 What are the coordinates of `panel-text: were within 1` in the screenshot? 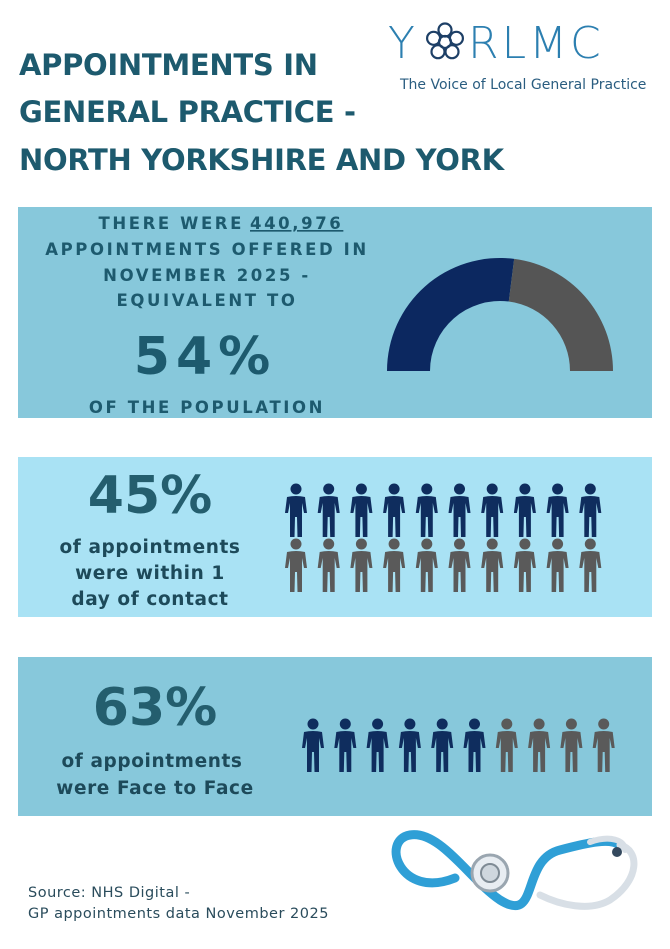 It's located at (150, 573).